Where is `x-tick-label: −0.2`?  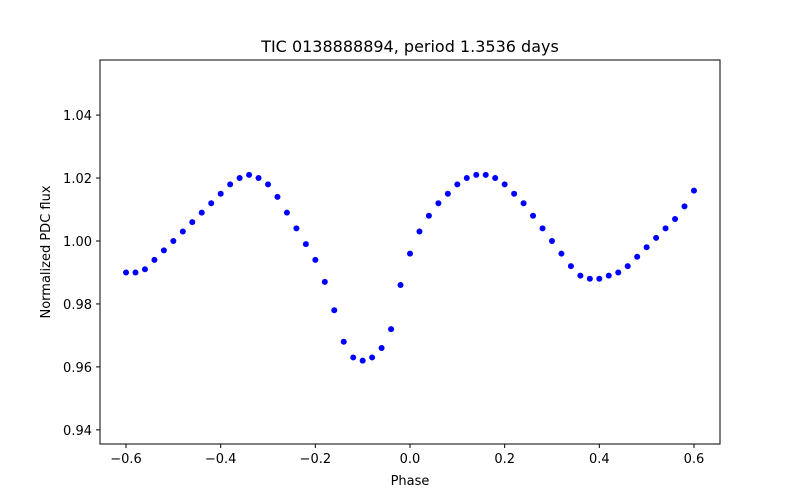
x-tick-label: −0.2 is located at coordinates (316, 459).